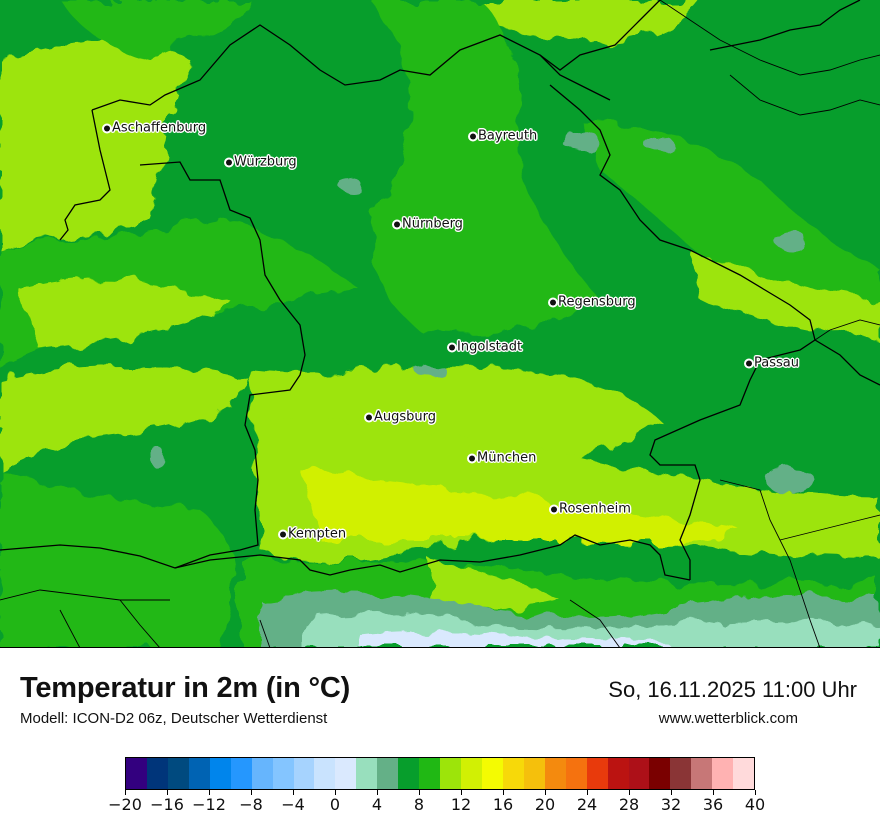 The image size is (880, 830). I want to click on colorbar-tick-label: −8, so click(251, 804).